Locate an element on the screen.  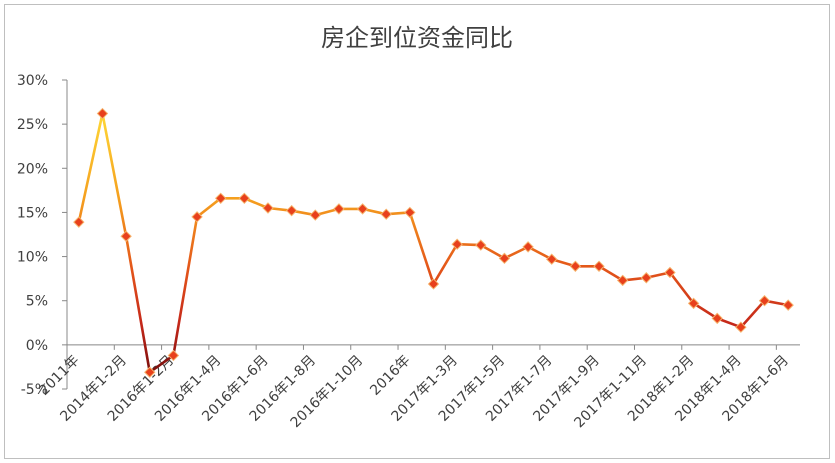
chart-title: 房企到位资金同比 is located at coordinates (417, 38).